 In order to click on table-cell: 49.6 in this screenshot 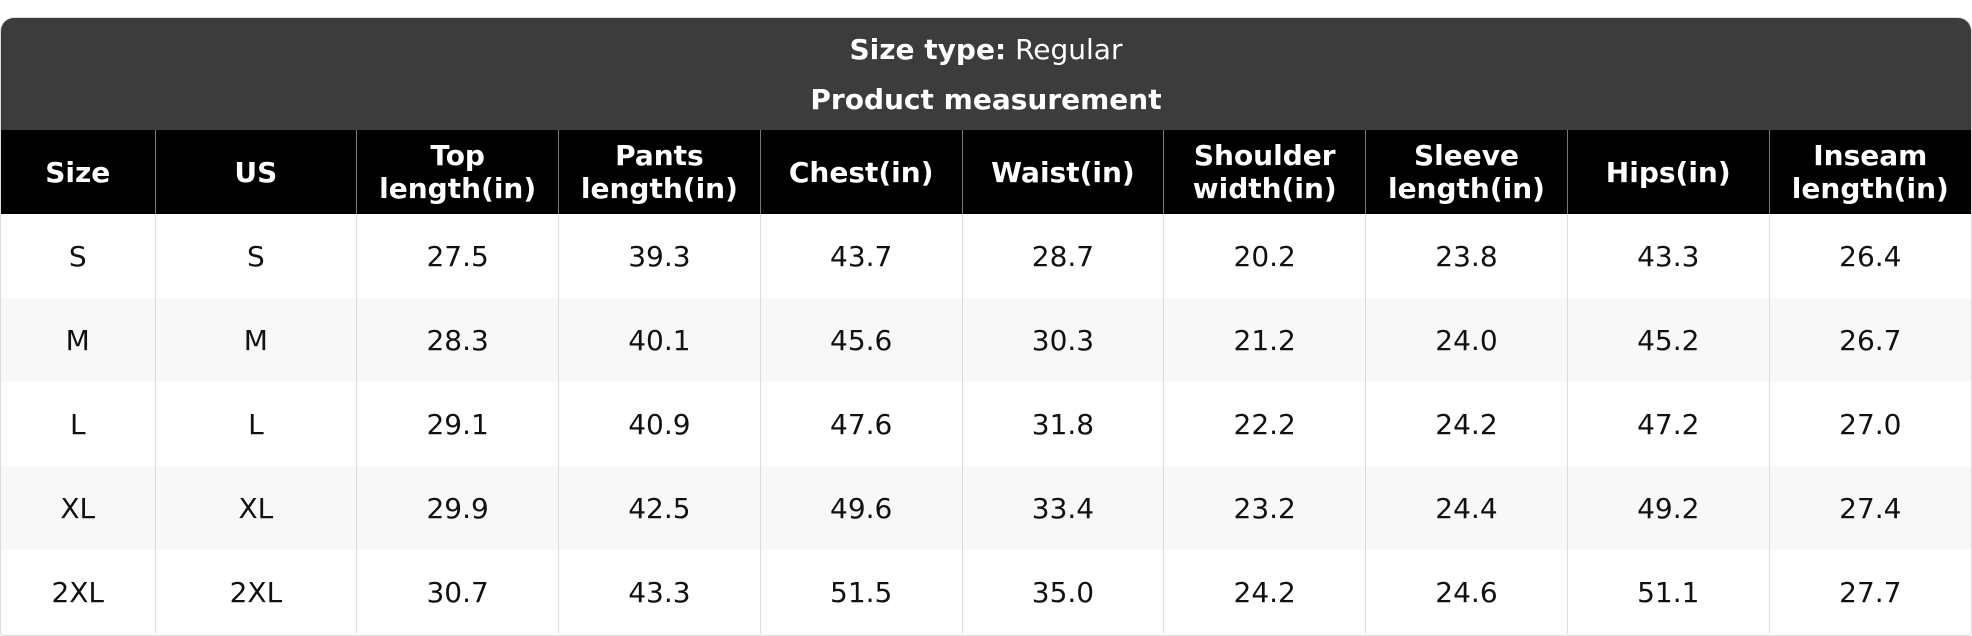, I will do `click(861, 508)`.